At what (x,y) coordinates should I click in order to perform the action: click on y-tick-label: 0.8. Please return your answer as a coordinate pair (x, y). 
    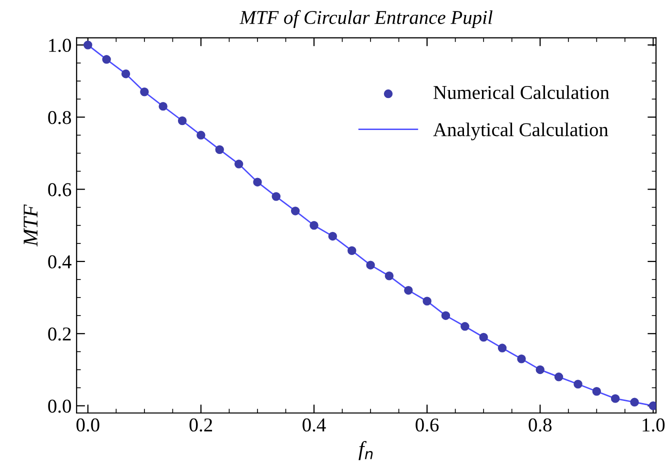
    Looking at the image, I should click on (59, 117).